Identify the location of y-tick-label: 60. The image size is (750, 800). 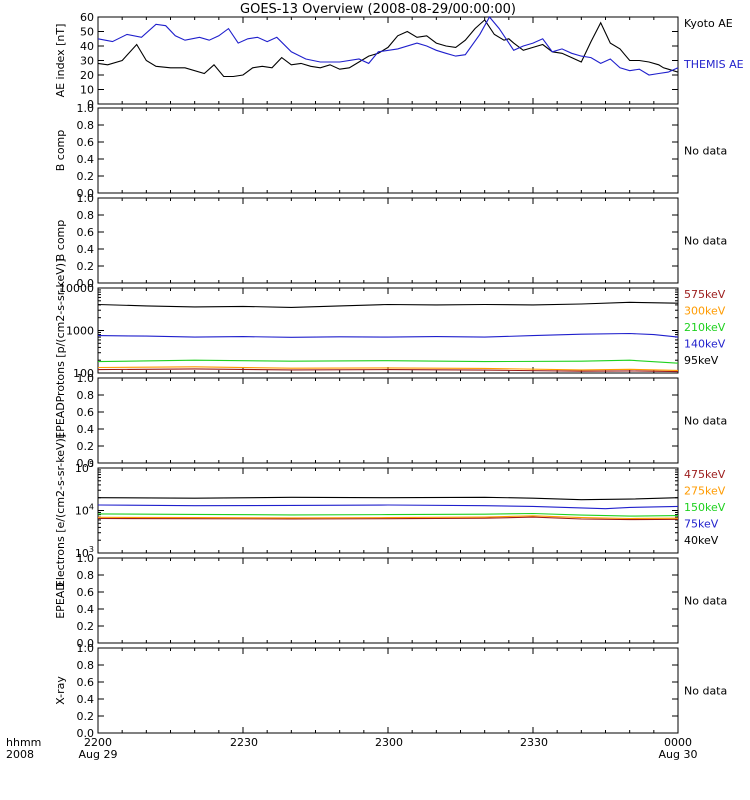
(87, 17).